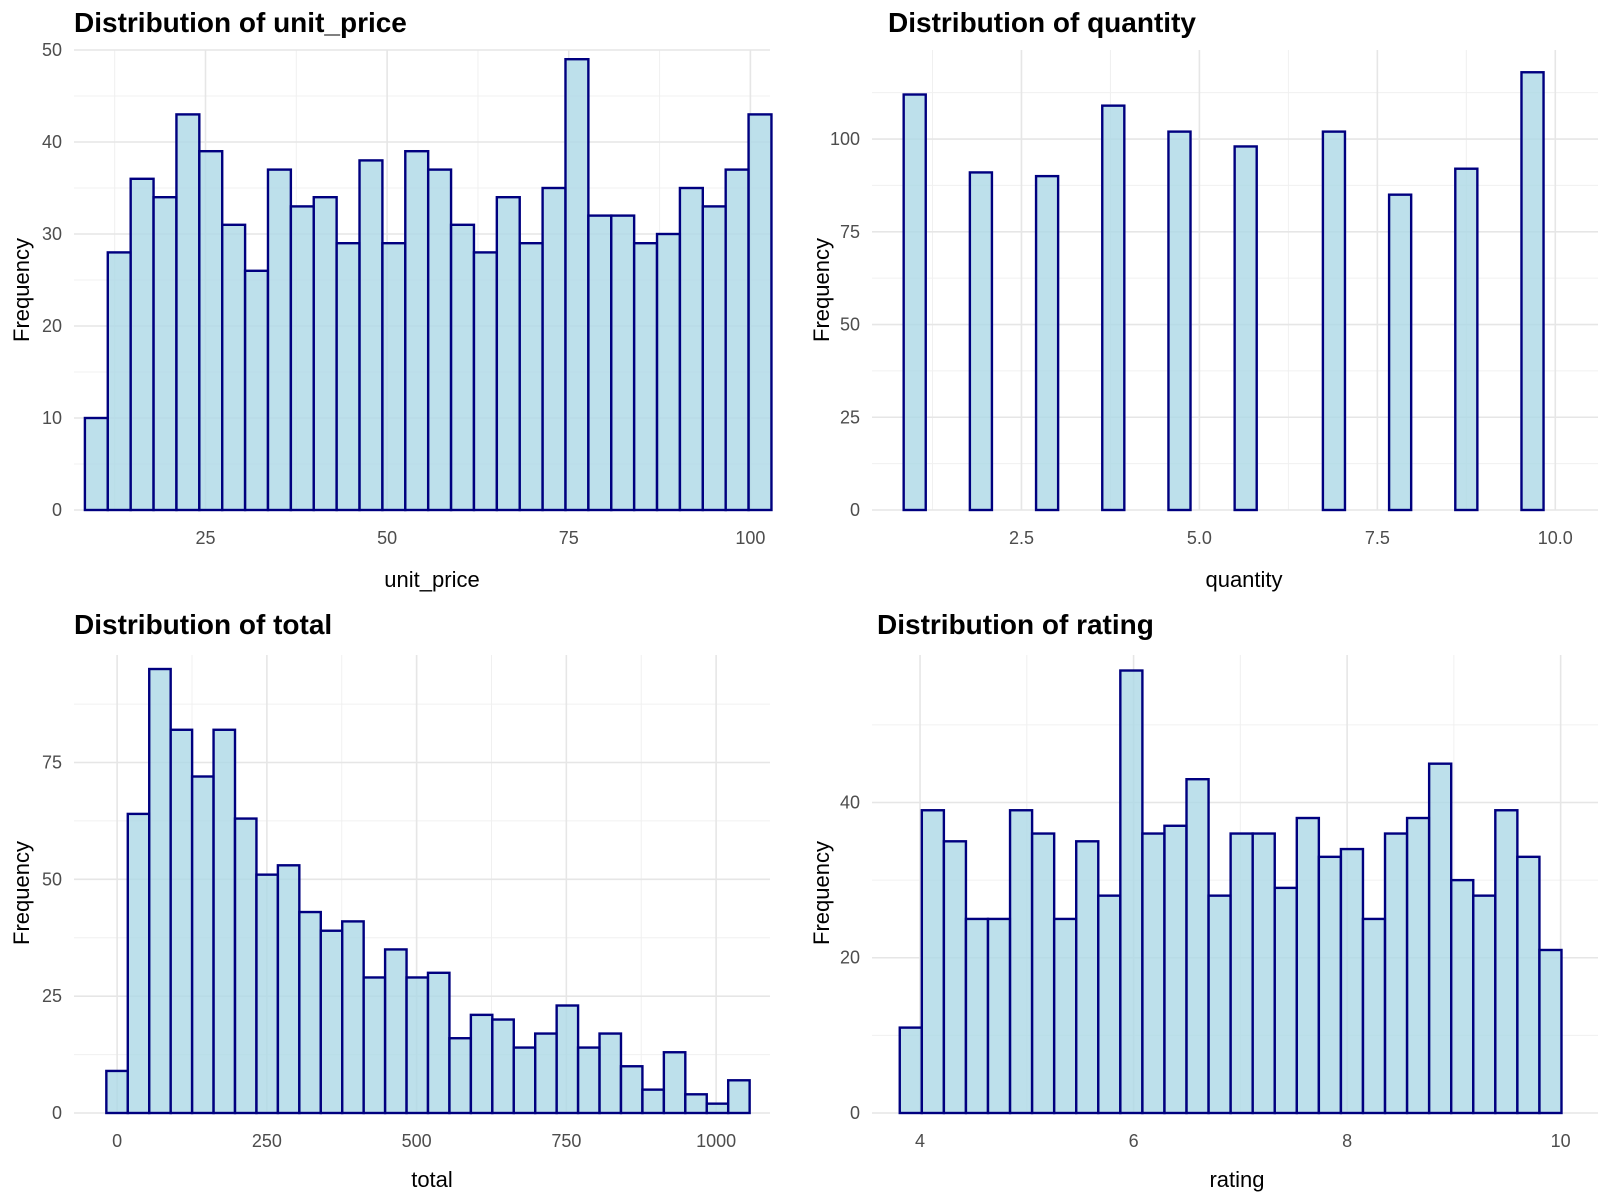 Image resolution: width=1600 pixels, height=1200 pixels. What do you see at coordinates (52, 418) in the screenshot?
I see `y-tick-label: 10` at bounding box center [52, 418].